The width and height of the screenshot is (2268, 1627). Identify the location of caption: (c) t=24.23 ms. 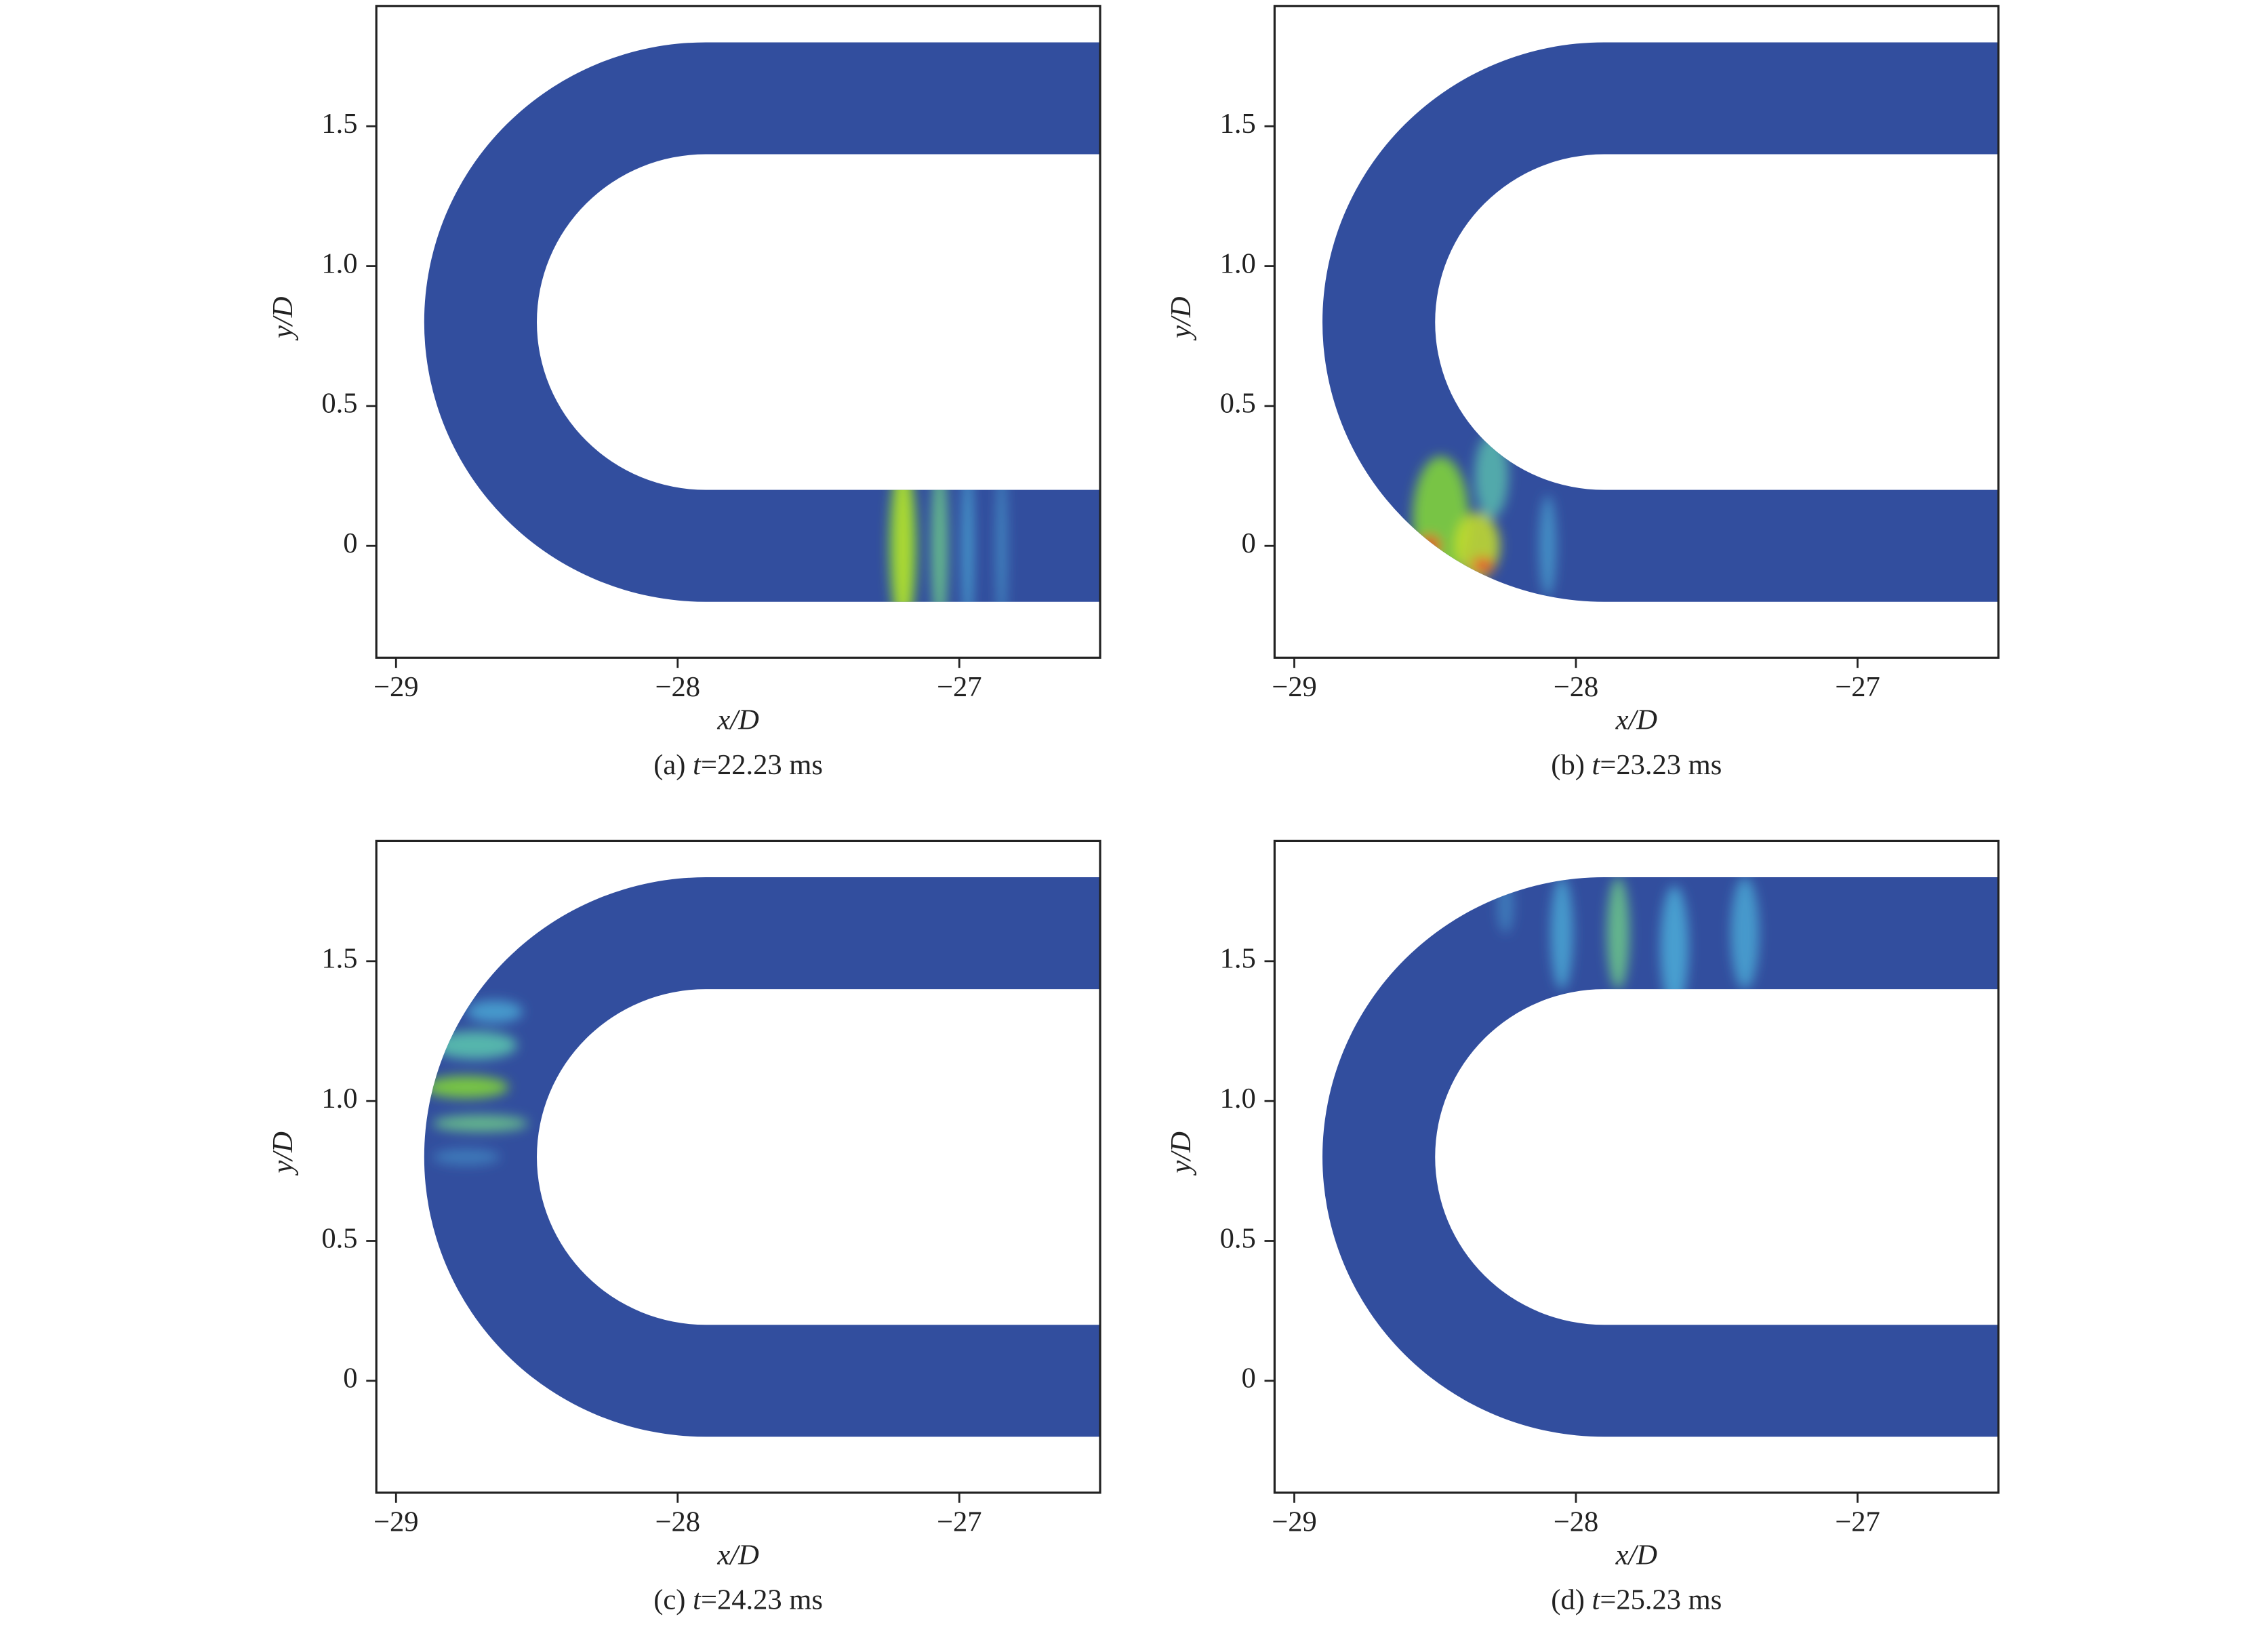
(738, 1599).